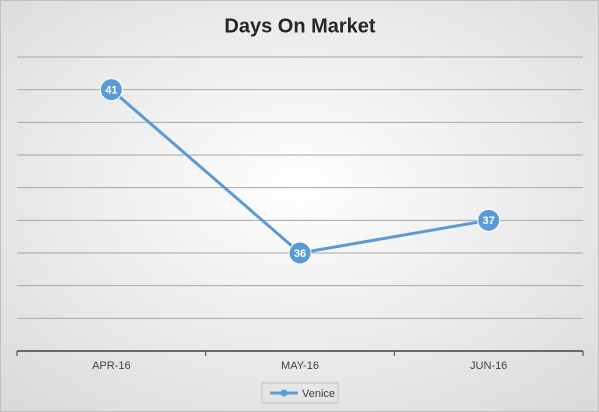 The image size is (599, 412). I want to click on data-label: 36, so click(300, 254).